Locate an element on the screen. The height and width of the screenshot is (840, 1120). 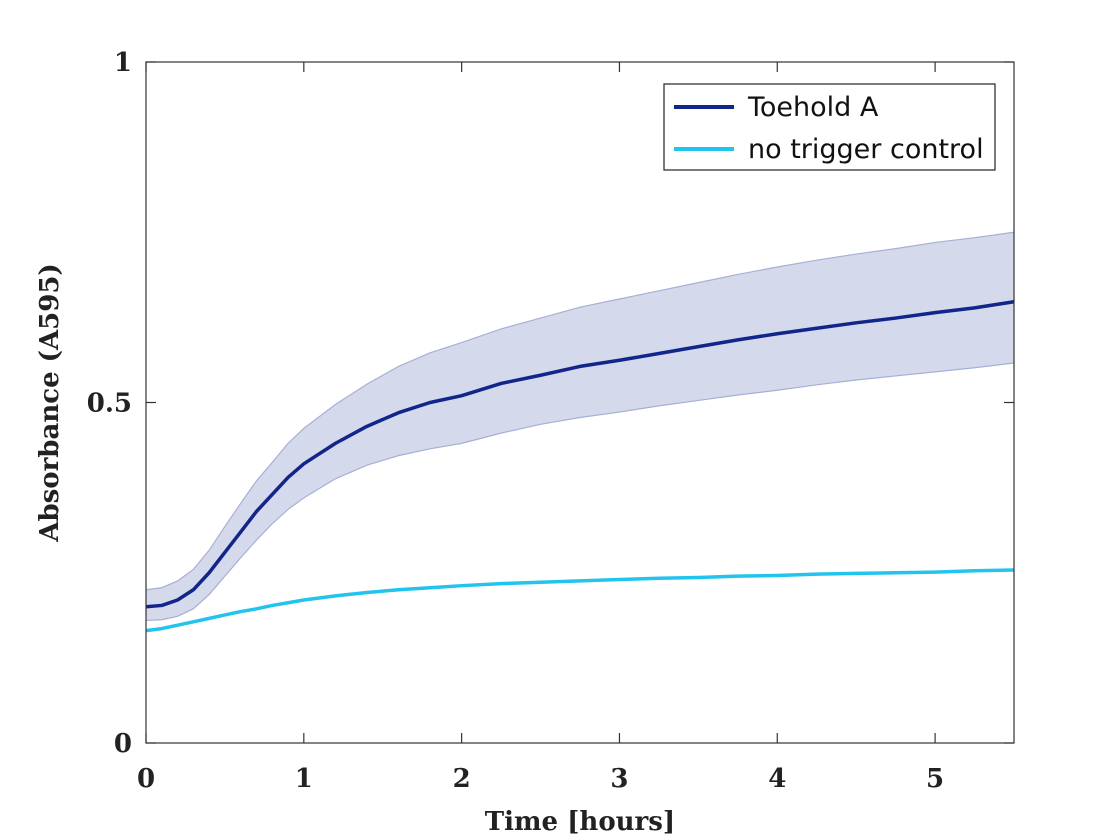
legend: Toehold A no trigger control is located at coordinates (829, 127).